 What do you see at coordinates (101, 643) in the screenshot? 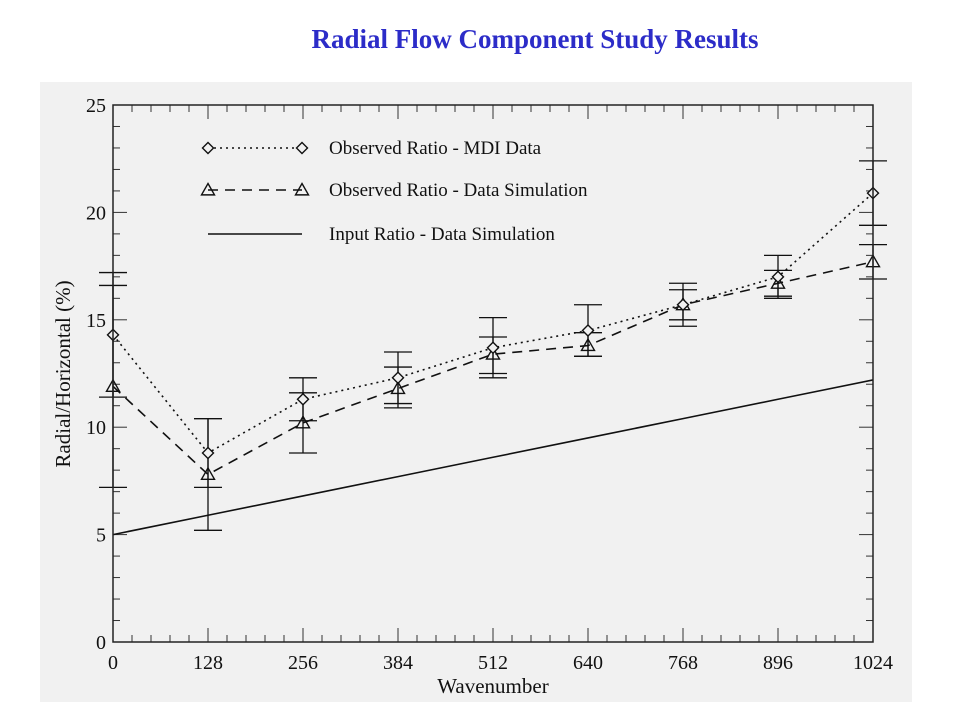
I see `y-tick-label: 0` at bounding box center [101, 643].